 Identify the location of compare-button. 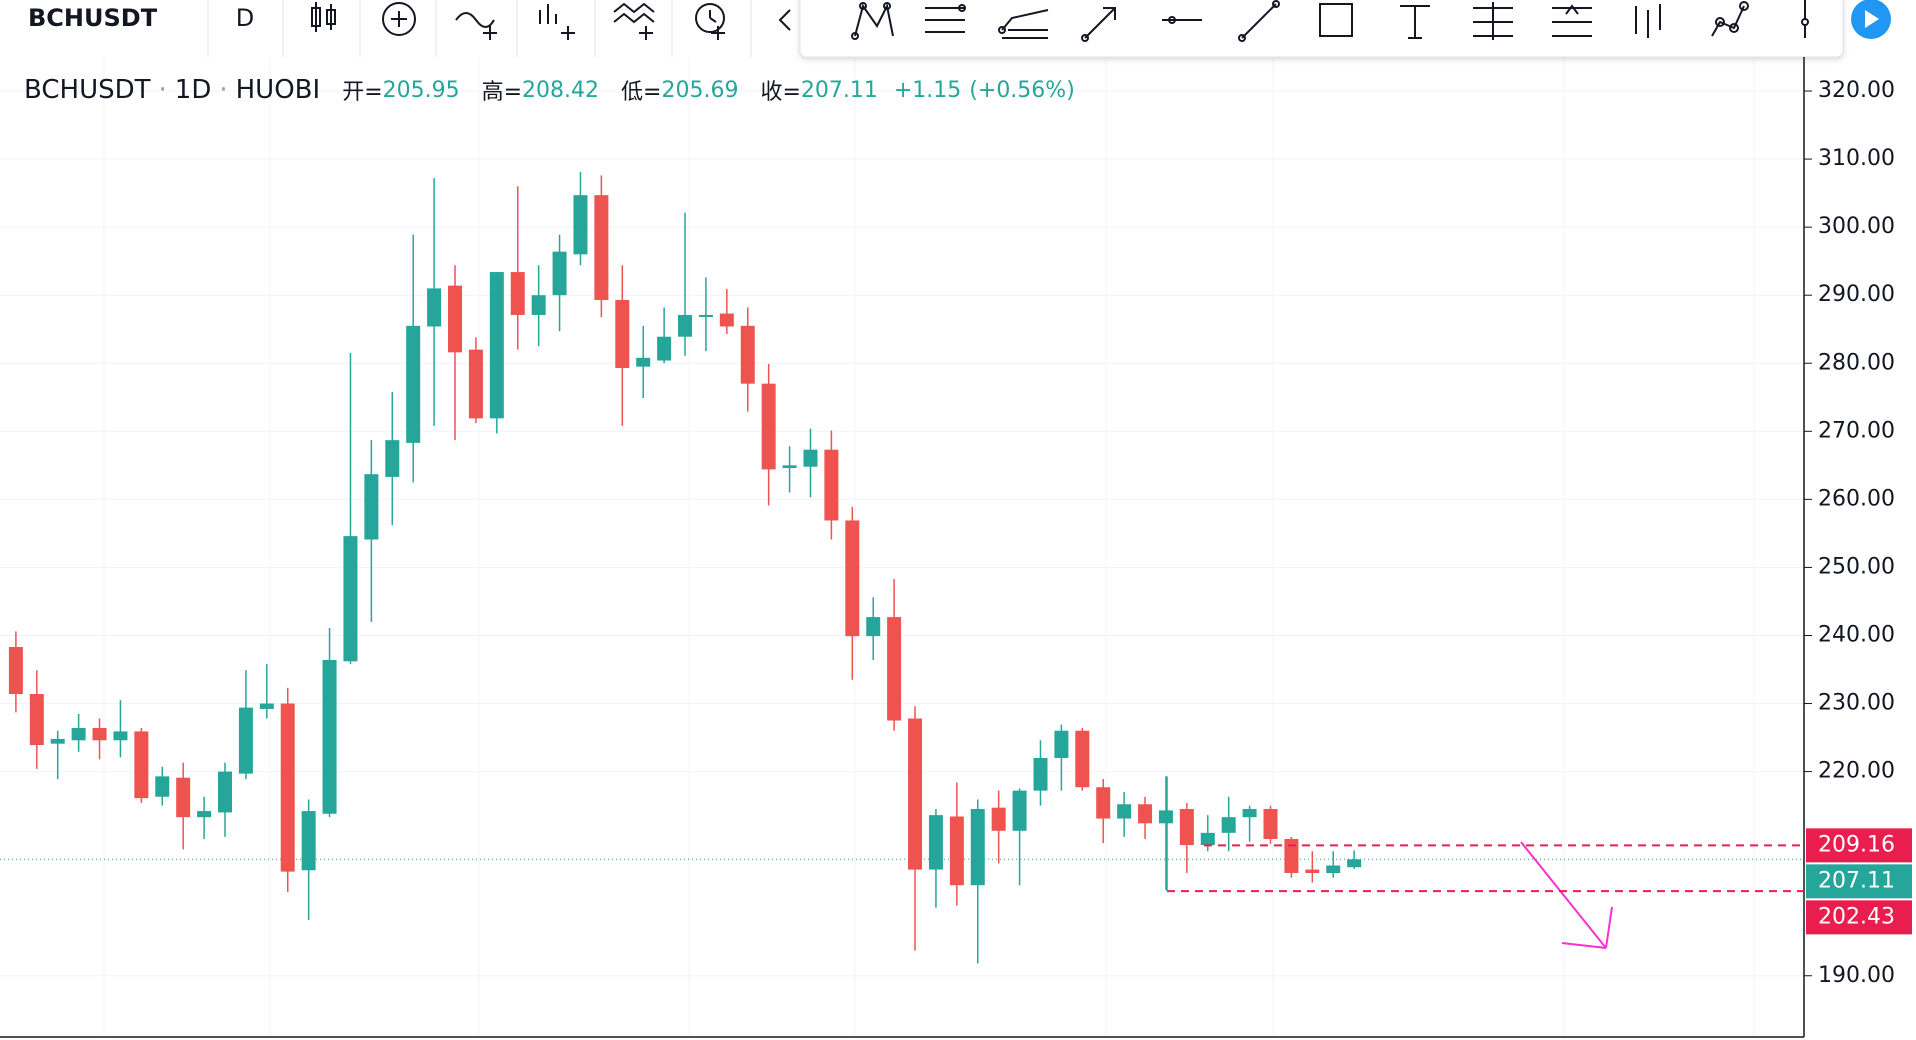
(399, 19).